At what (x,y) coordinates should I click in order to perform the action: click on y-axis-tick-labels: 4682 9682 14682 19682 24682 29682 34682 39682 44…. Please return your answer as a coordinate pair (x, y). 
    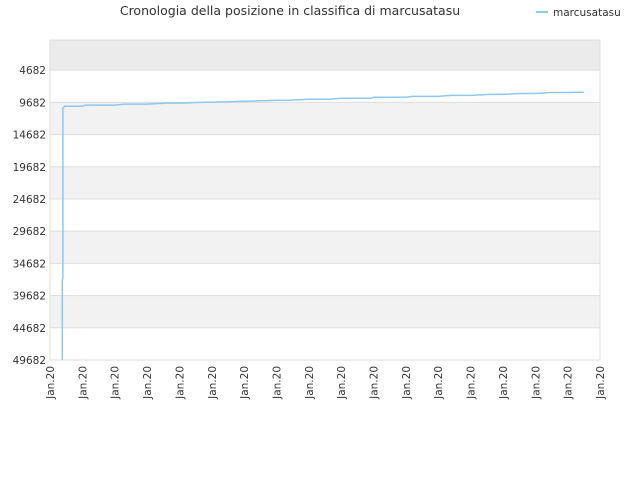
    Looking at the image, I should click on (29, 216).